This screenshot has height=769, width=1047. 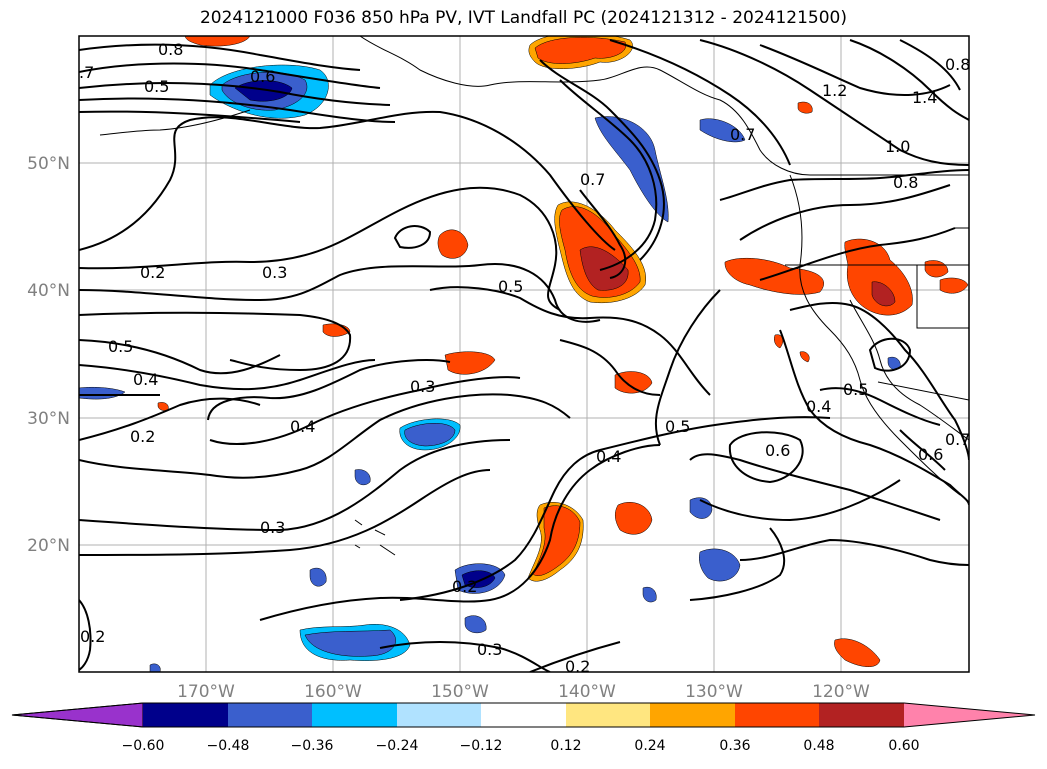 I want to click on contour-label: 1.4, so click(x=924, y=97).